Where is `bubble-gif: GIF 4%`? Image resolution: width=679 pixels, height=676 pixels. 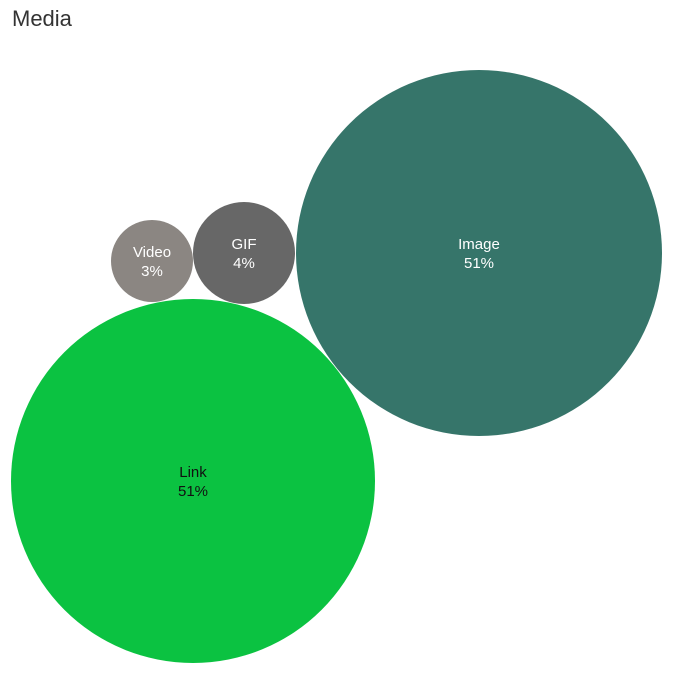 bubble-gif: GIF 4% is located at coordinates (244, 253).